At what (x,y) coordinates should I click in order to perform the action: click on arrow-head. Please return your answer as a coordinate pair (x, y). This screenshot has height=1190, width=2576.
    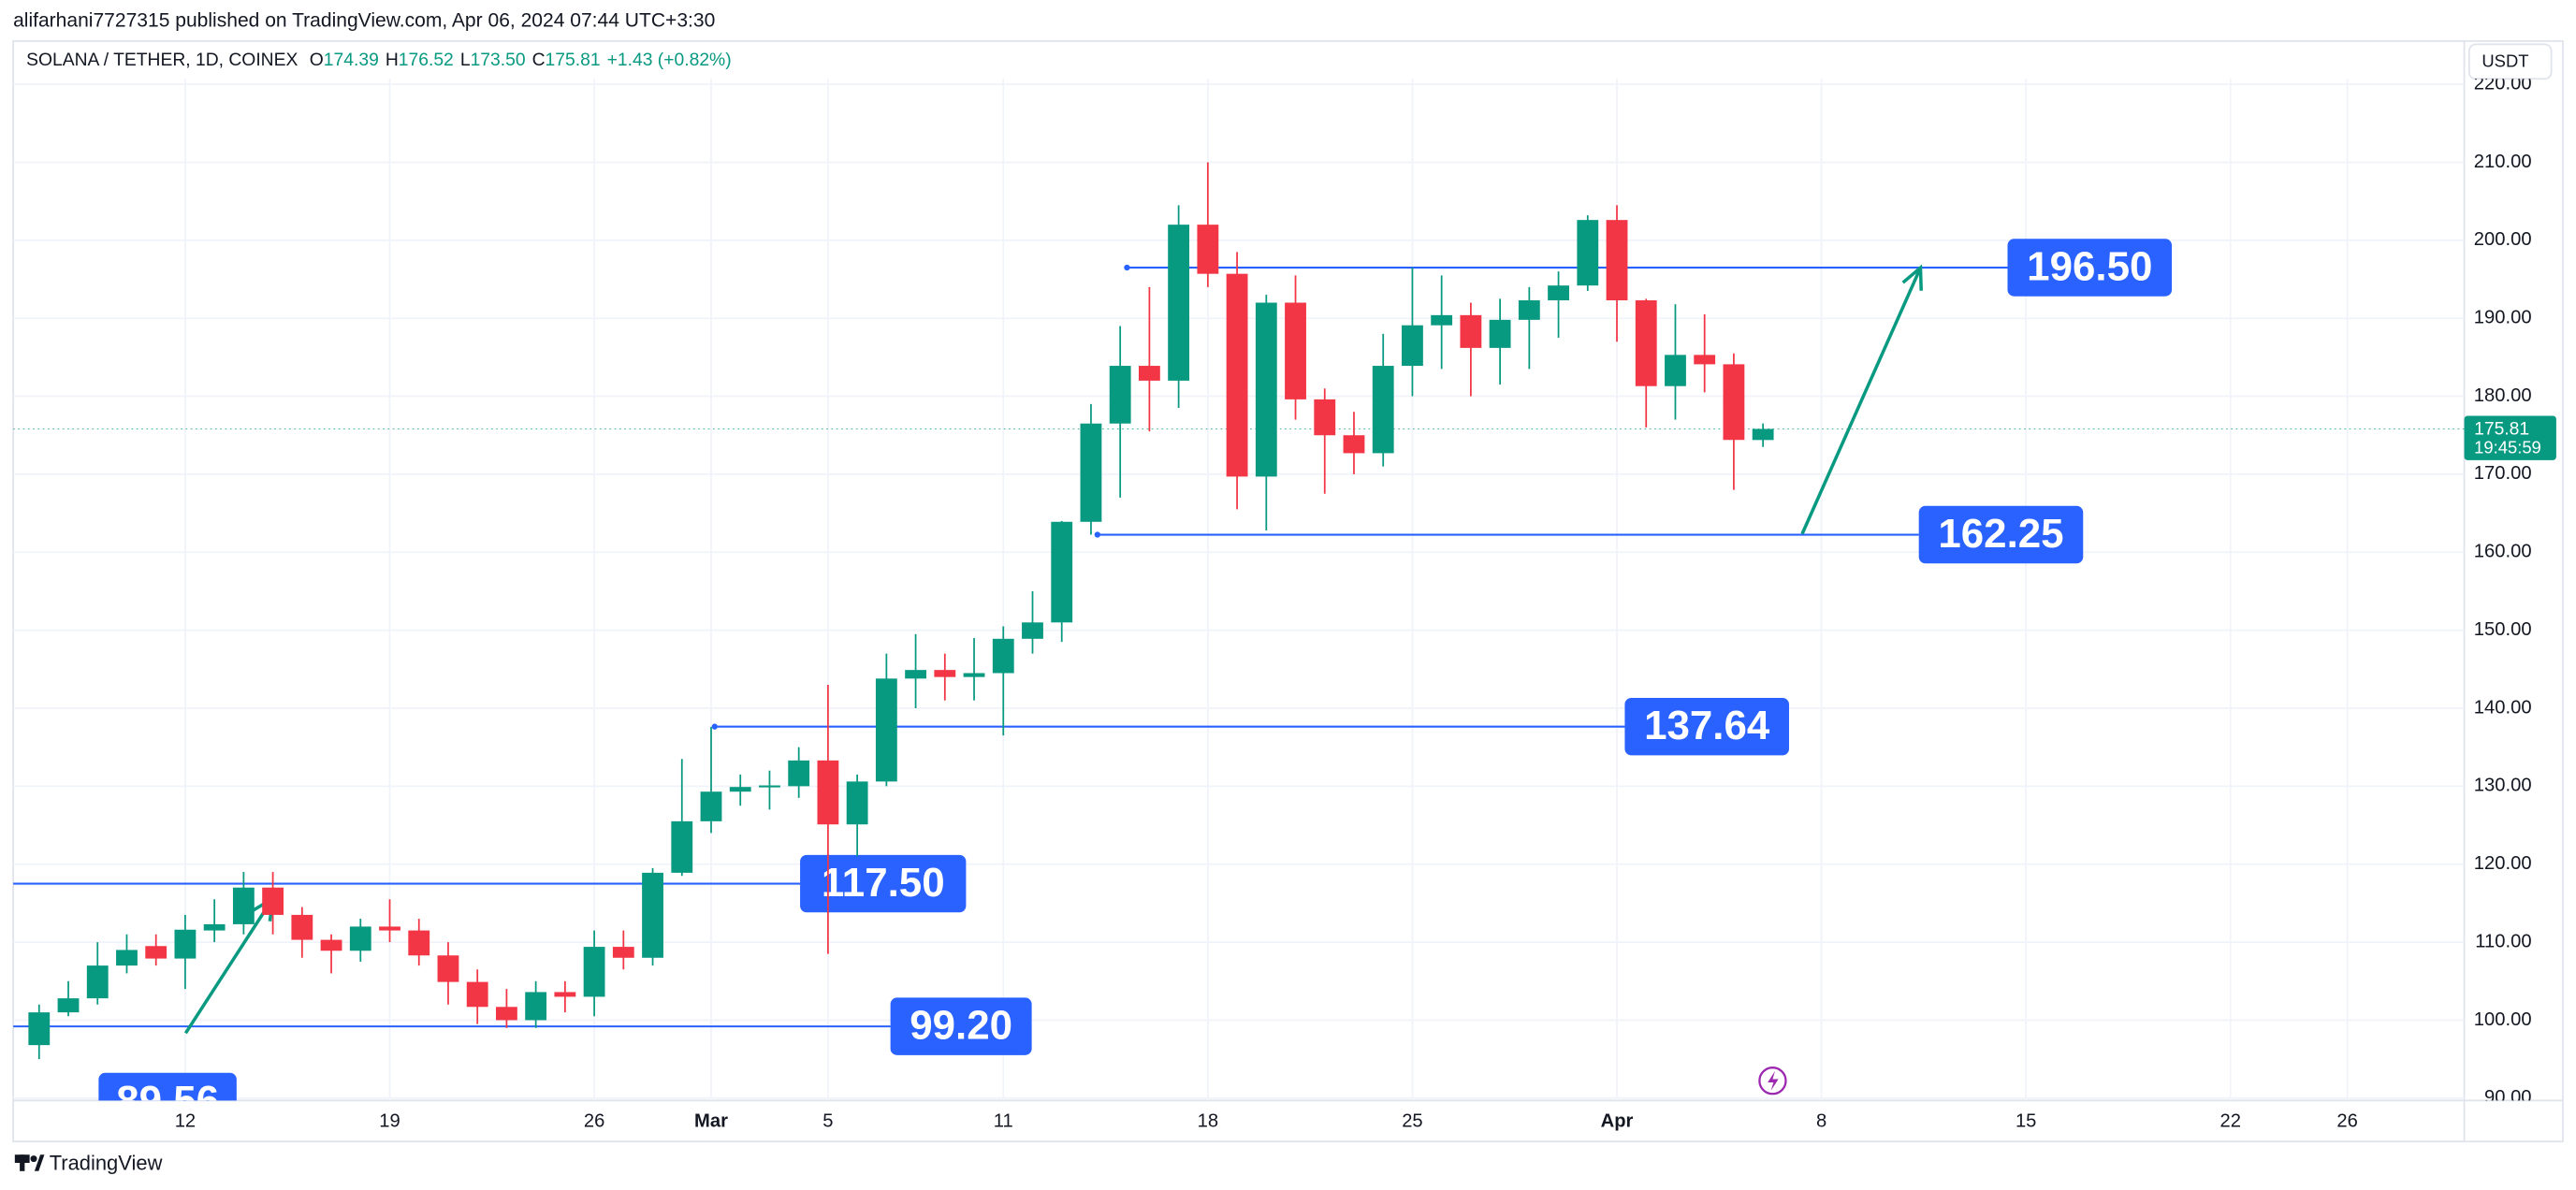
    Looking at the image, I should click on (1912, 277).